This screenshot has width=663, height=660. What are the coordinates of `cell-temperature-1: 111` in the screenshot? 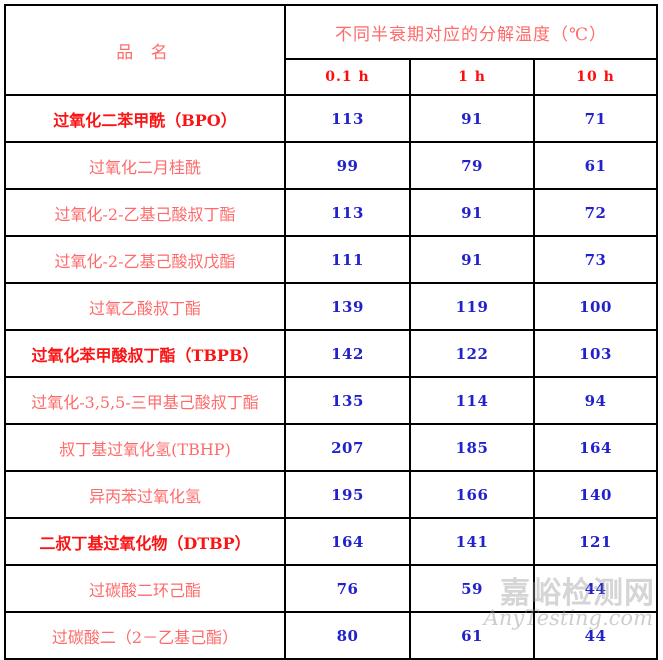 It's located at (347, 259).